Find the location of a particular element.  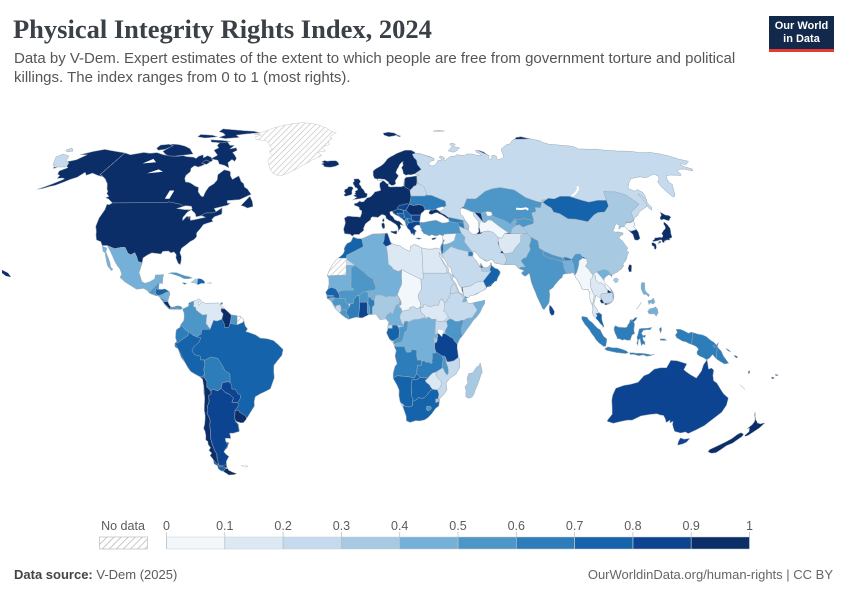

svg-text: 0.8 is located at coordinates (632, 526).